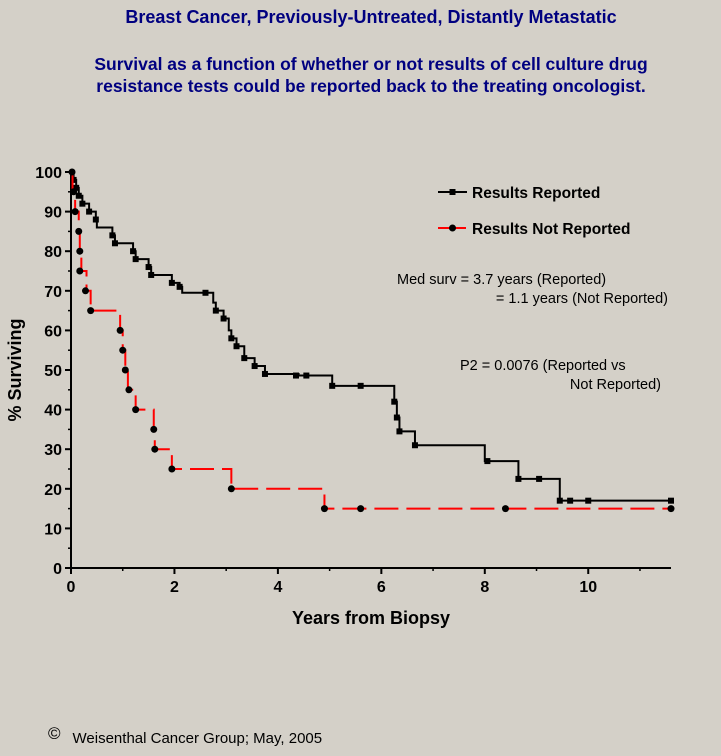  Describe the element at coordinates (53, 252) in the screenshot. I see `y-tick-label: 80` at that location.